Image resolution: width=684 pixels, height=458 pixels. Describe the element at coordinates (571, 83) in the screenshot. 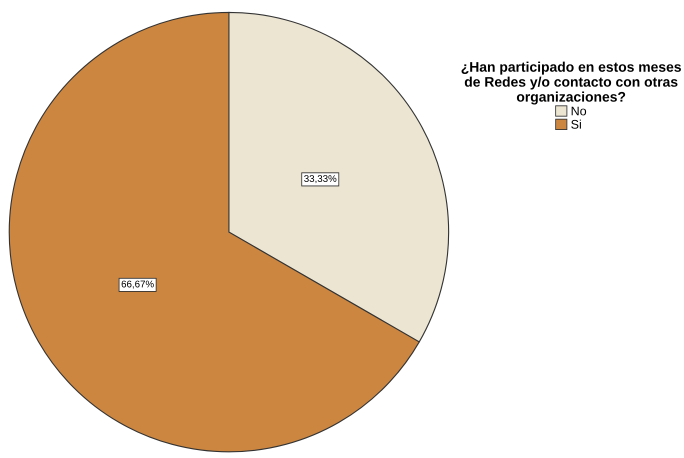

I see `legend-title: ¿Han participado en estos meses de Redes y/o contacto con otras organizaciones?` at that location.